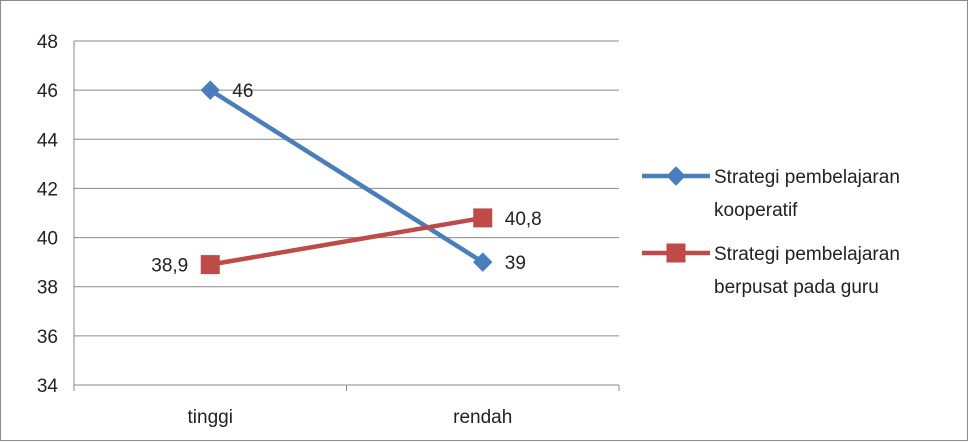 Image resolution: width=968 pixels, height=442 pixels. What do you see at coordinates (48, 140) in the screenshot?
I see `y-tick-label: 44` at bounding box center [48, 140].